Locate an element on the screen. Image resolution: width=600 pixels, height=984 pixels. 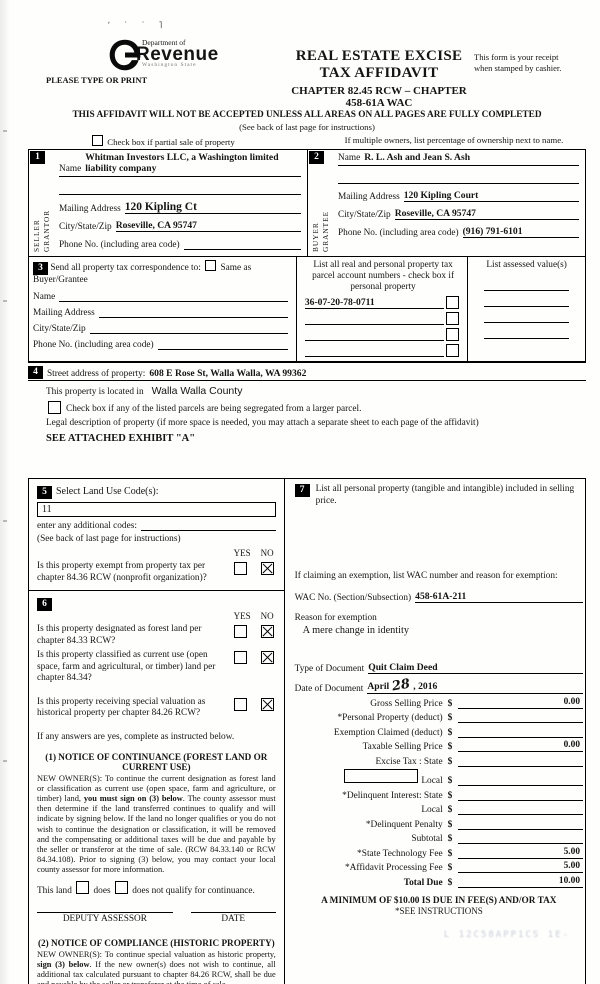
partial-sale-checkbox is located at coordinates (97, 140).